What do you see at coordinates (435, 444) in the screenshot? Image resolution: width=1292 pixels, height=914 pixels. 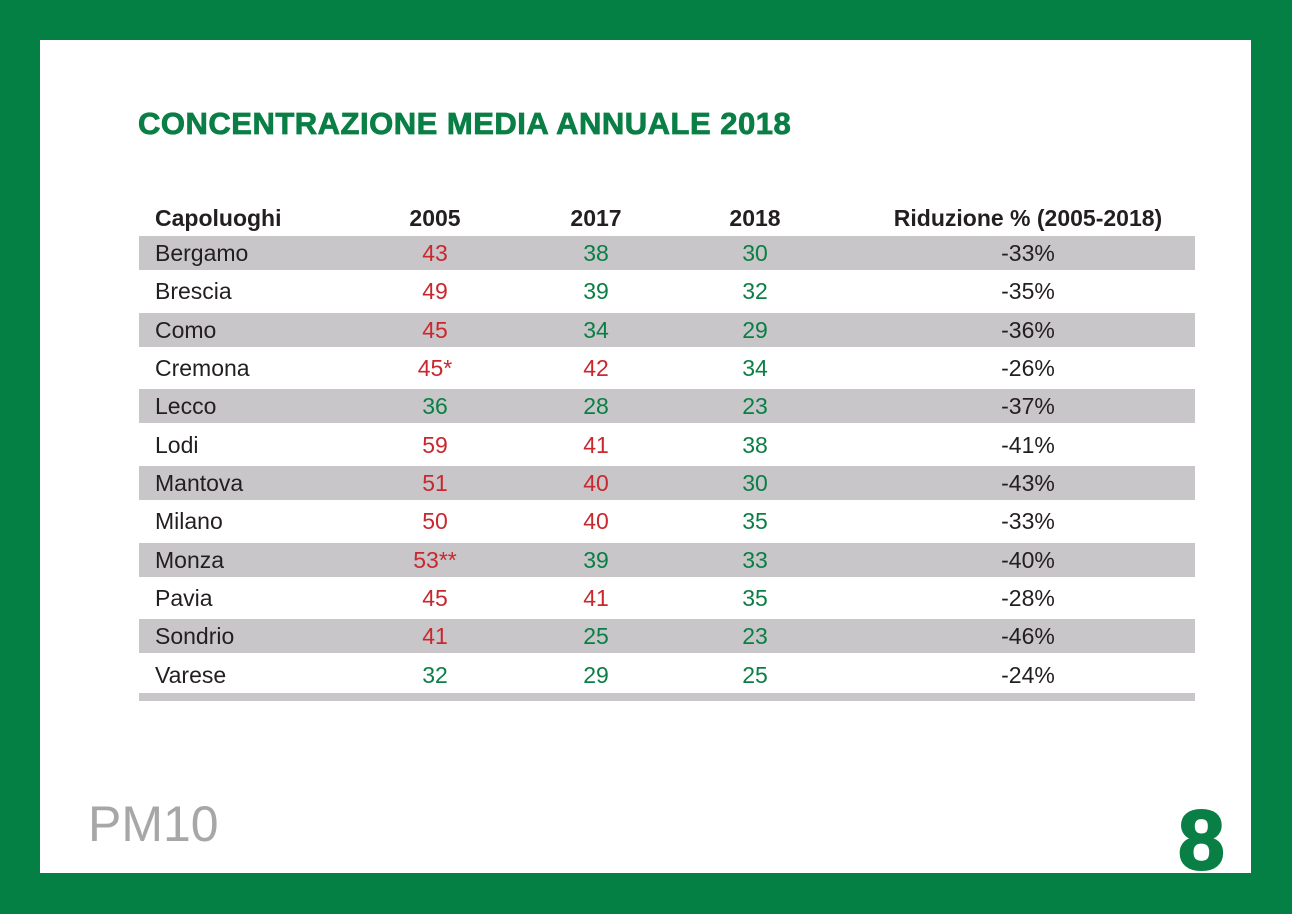 I see `value-2005: 59` at bounding box center [435, 444].